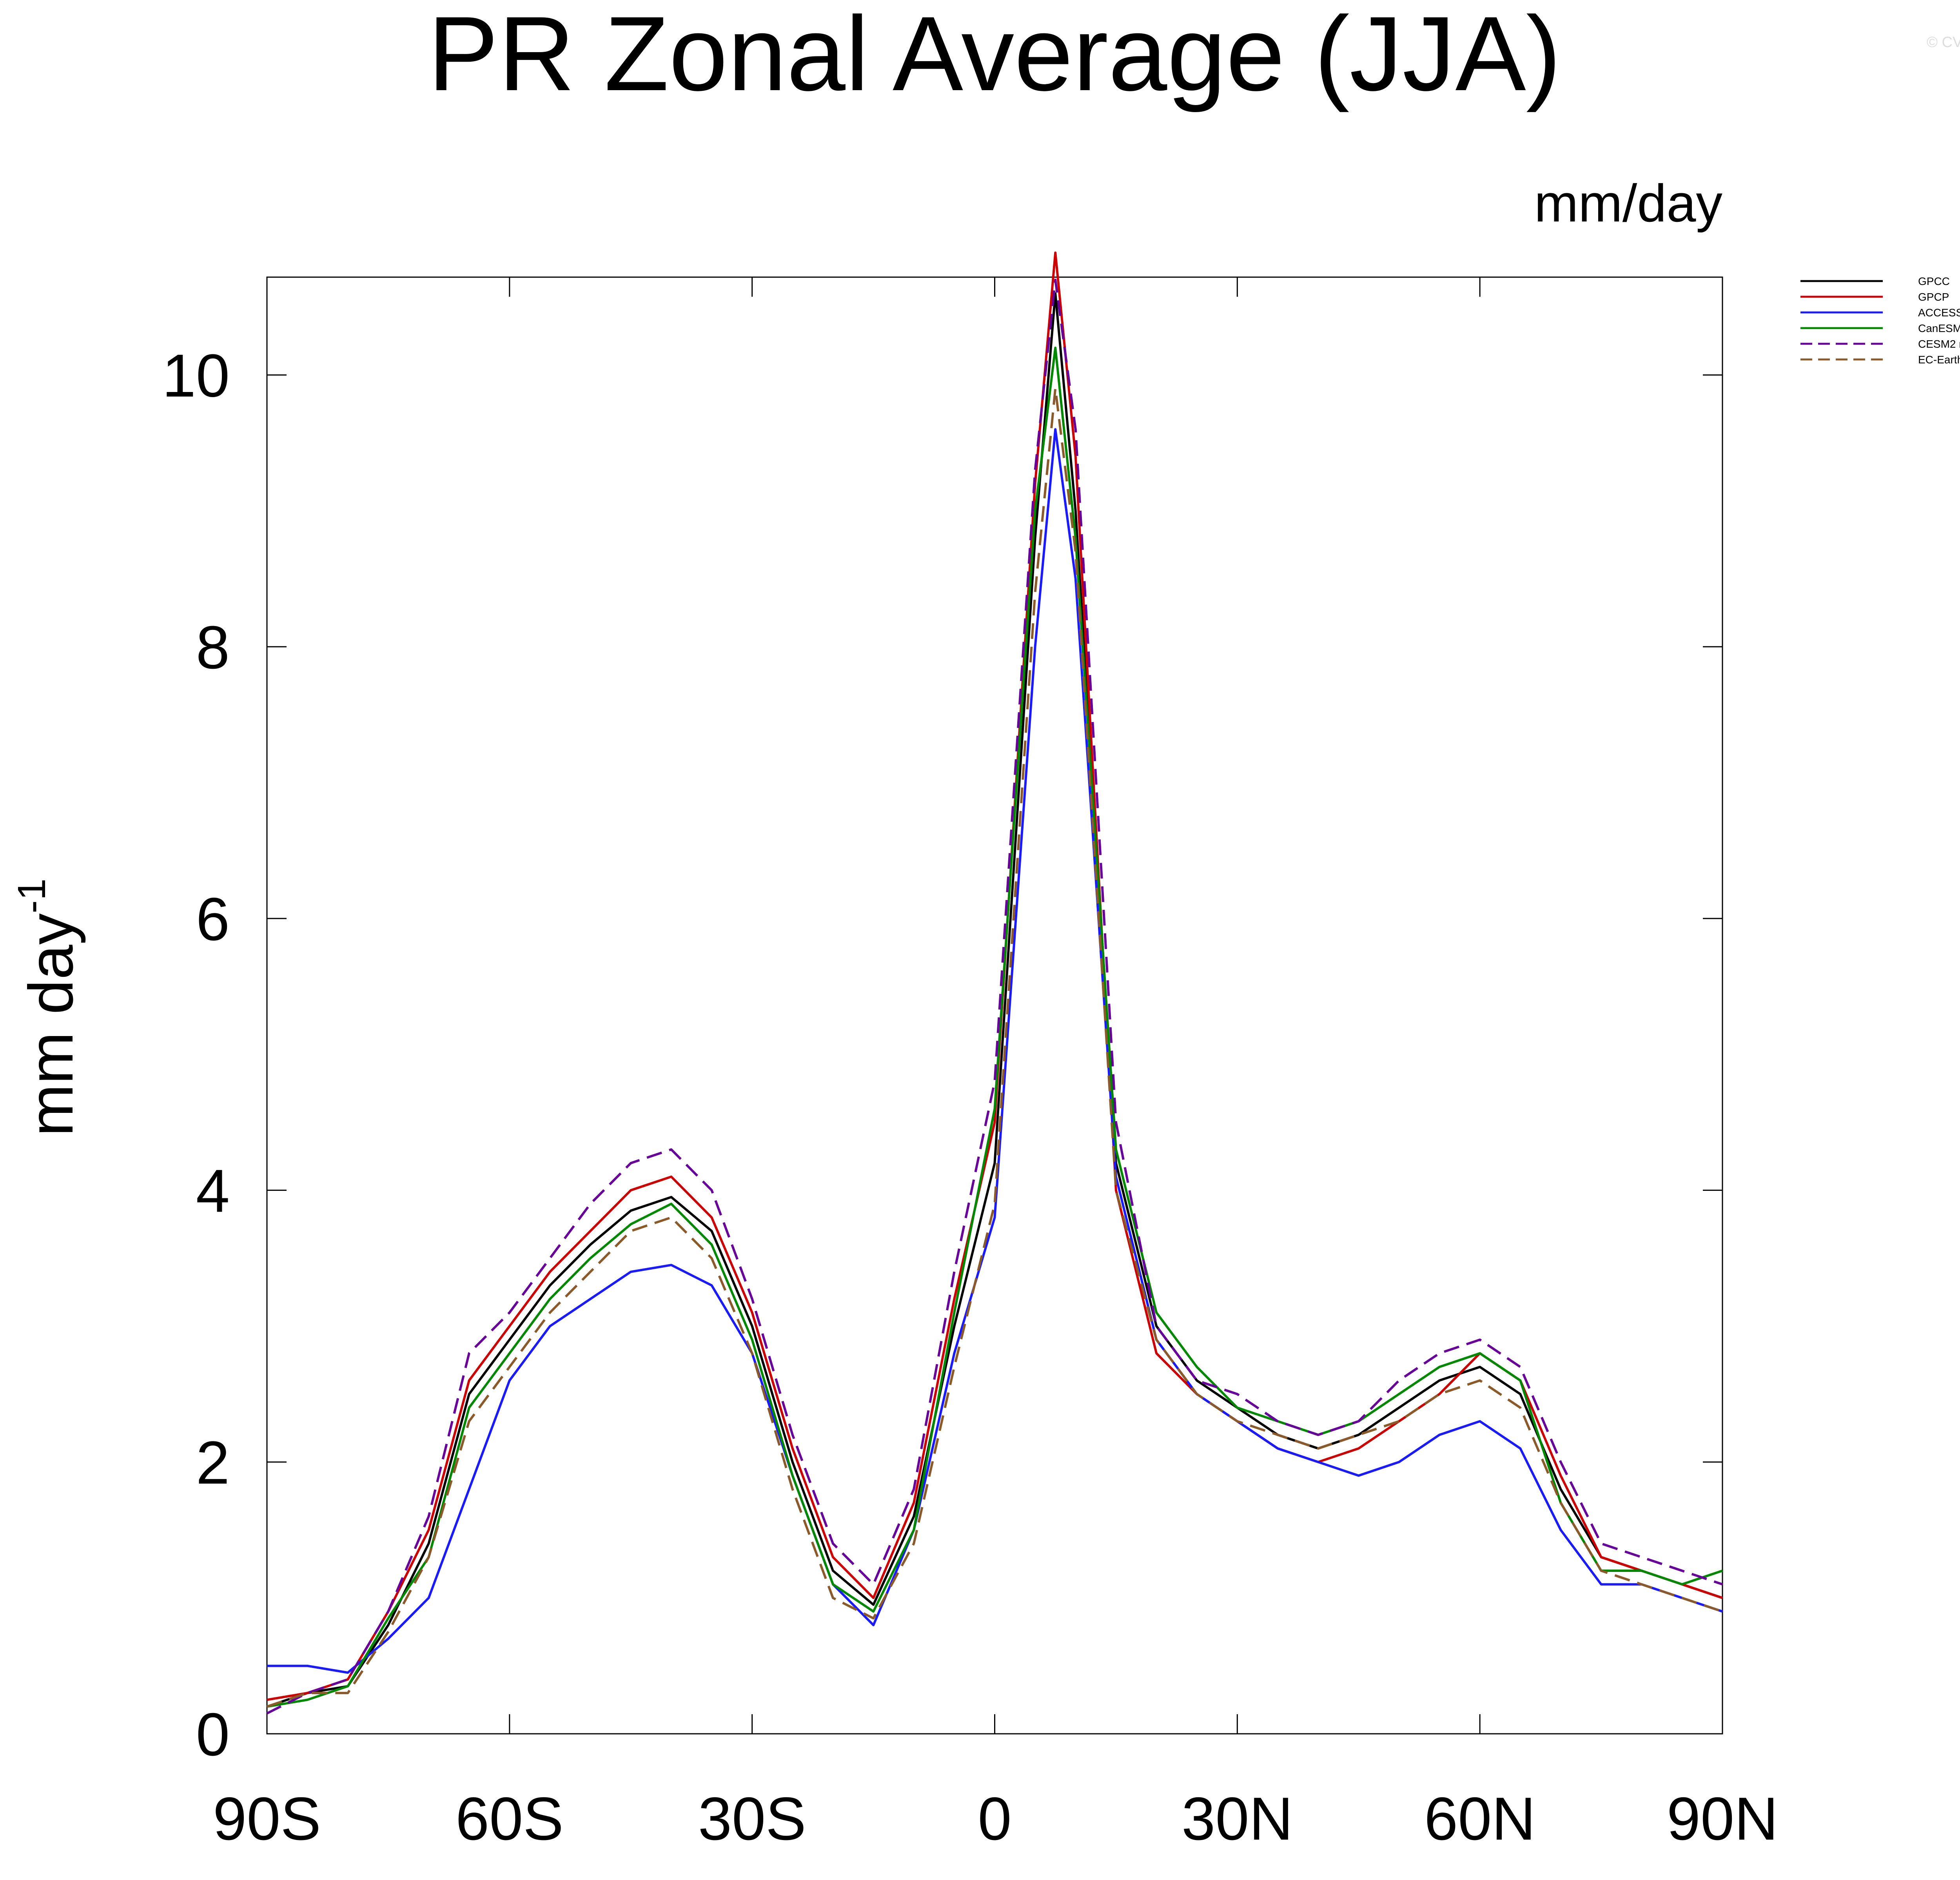 This screenshot has width=1960, height=1880. I want to click on x-tick-label: 60N, so click(1479, 1819).